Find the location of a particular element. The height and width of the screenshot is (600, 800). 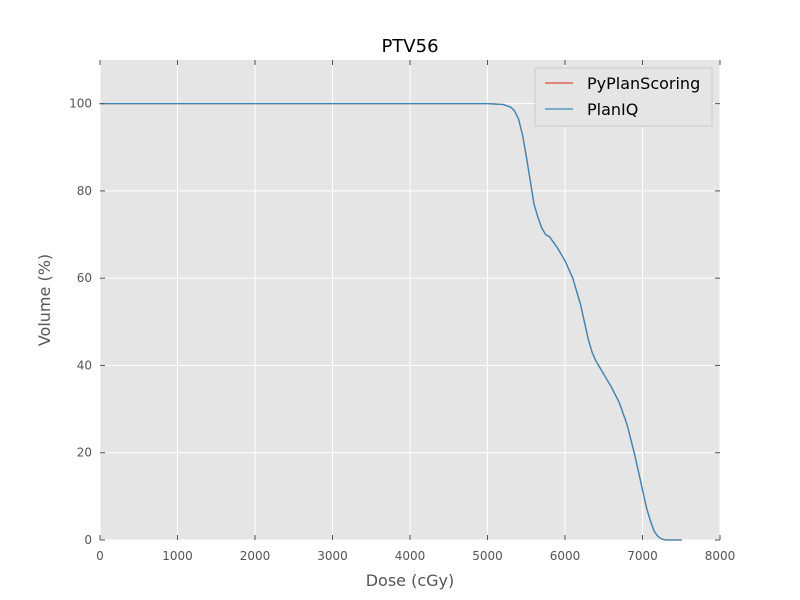

x-axis-label: Dose (cGy) is located at coordinates (410, 580).